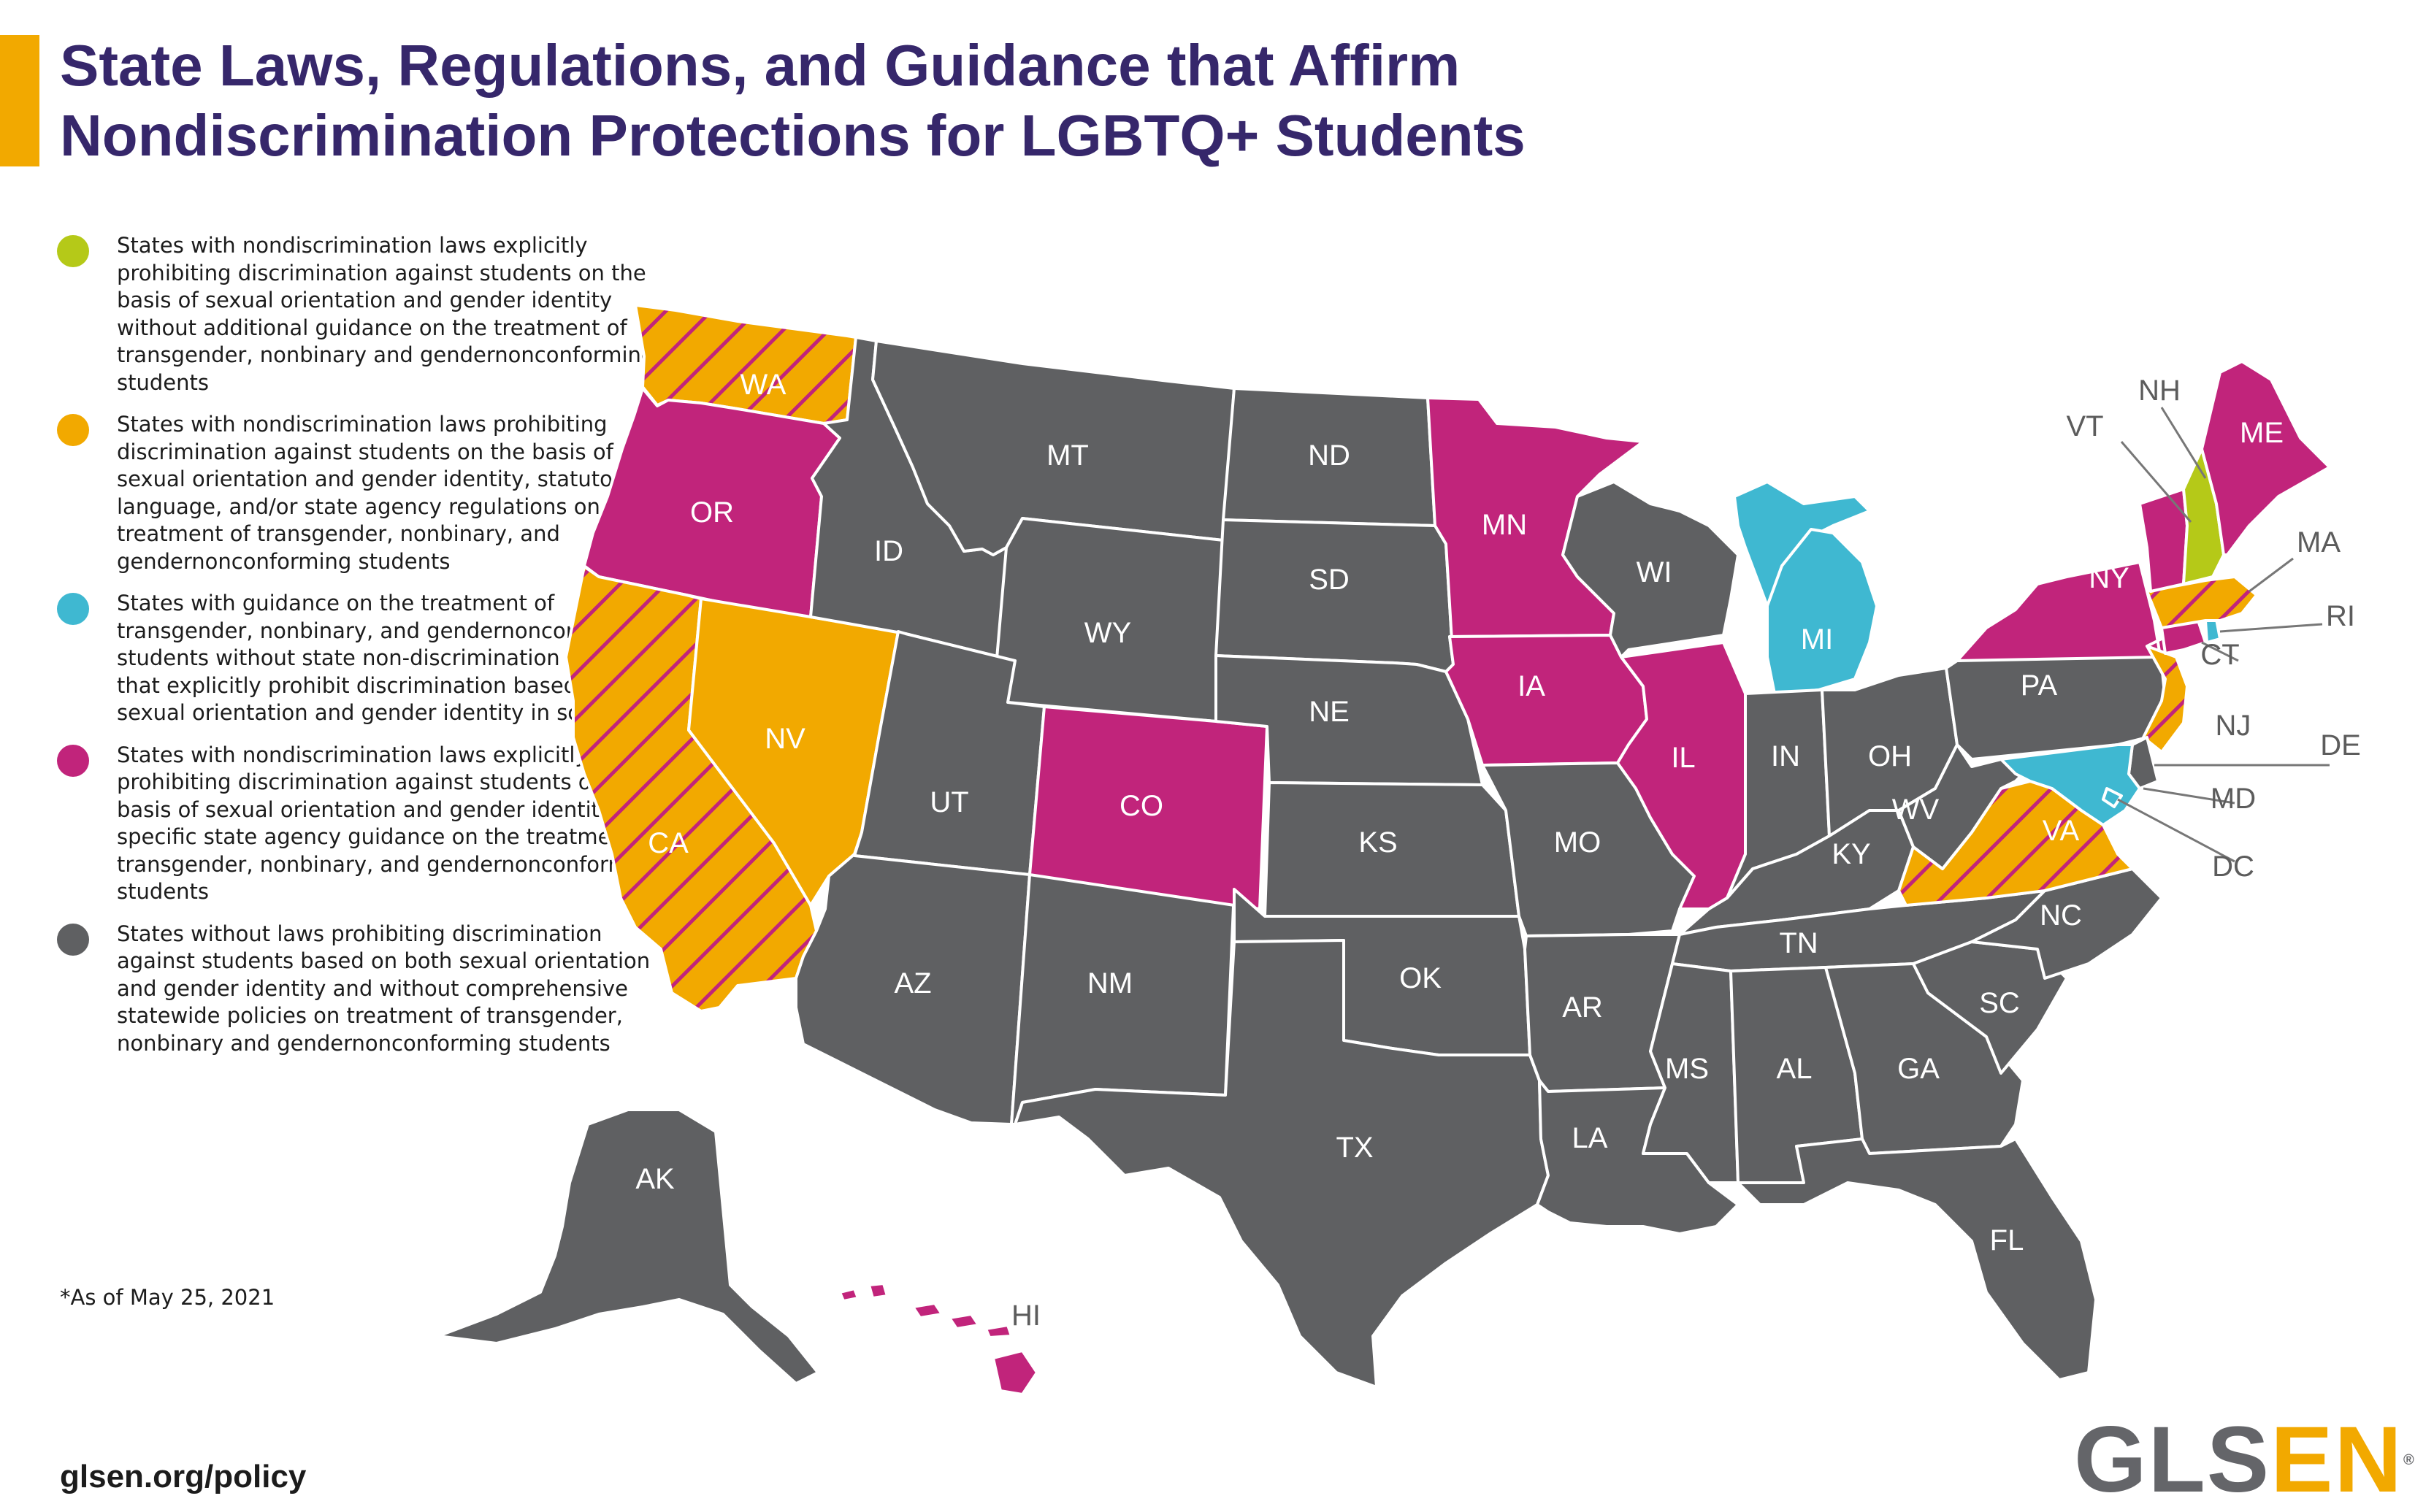  I want to click on policy-url: glsen.org/policy, so click(183, 1476).